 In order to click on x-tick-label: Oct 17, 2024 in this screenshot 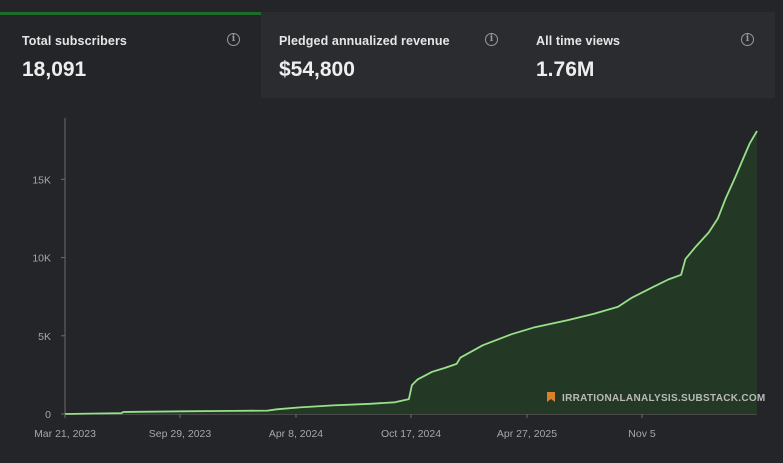, I will do `click(411, 434)`.